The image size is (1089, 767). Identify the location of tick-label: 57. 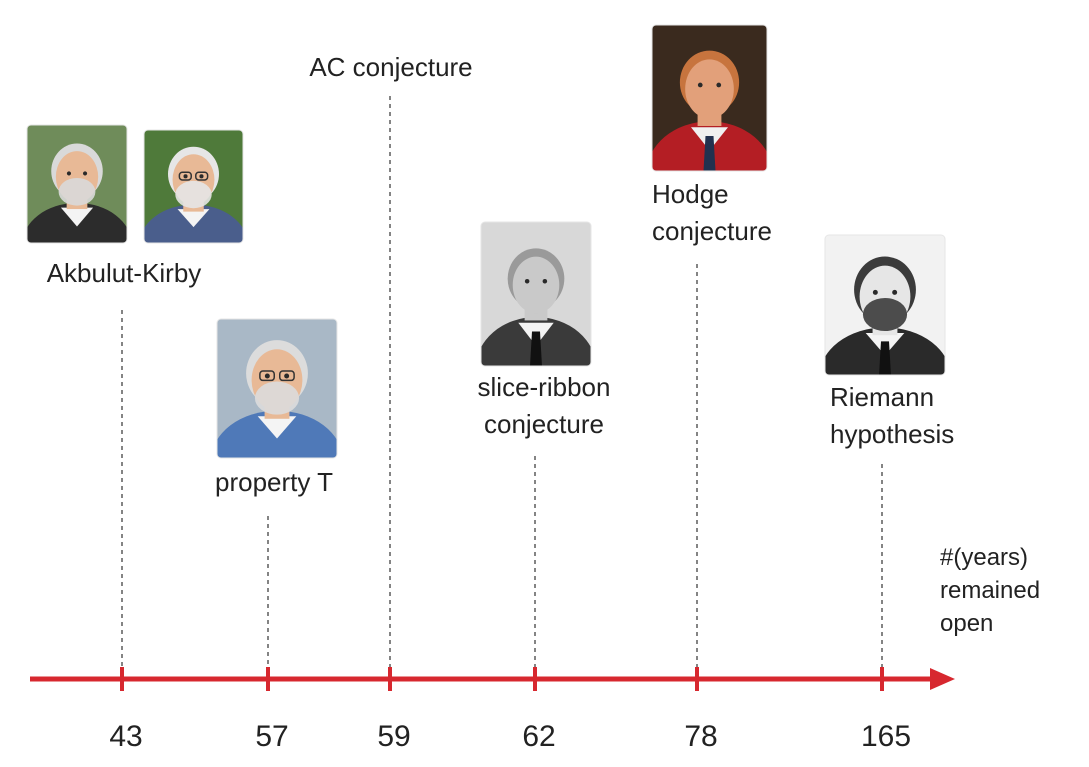
(271, 736).